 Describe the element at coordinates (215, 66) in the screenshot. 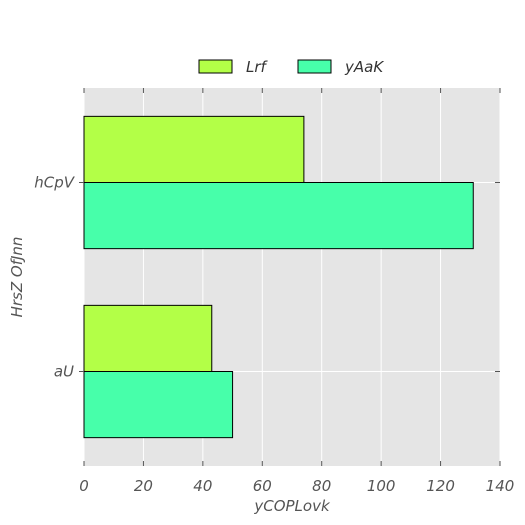

I see `legend-swatch-lrf` at that location.